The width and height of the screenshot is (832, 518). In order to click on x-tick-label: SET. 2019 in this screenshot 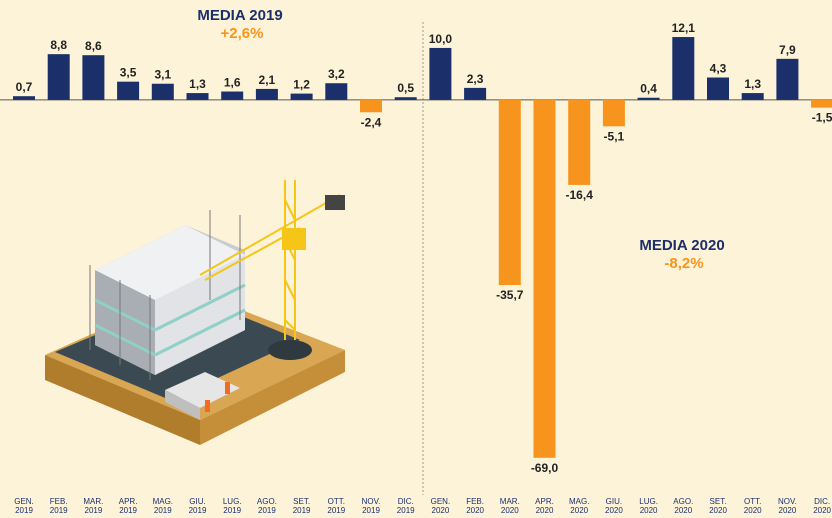, I will do `click(302, 506)`.